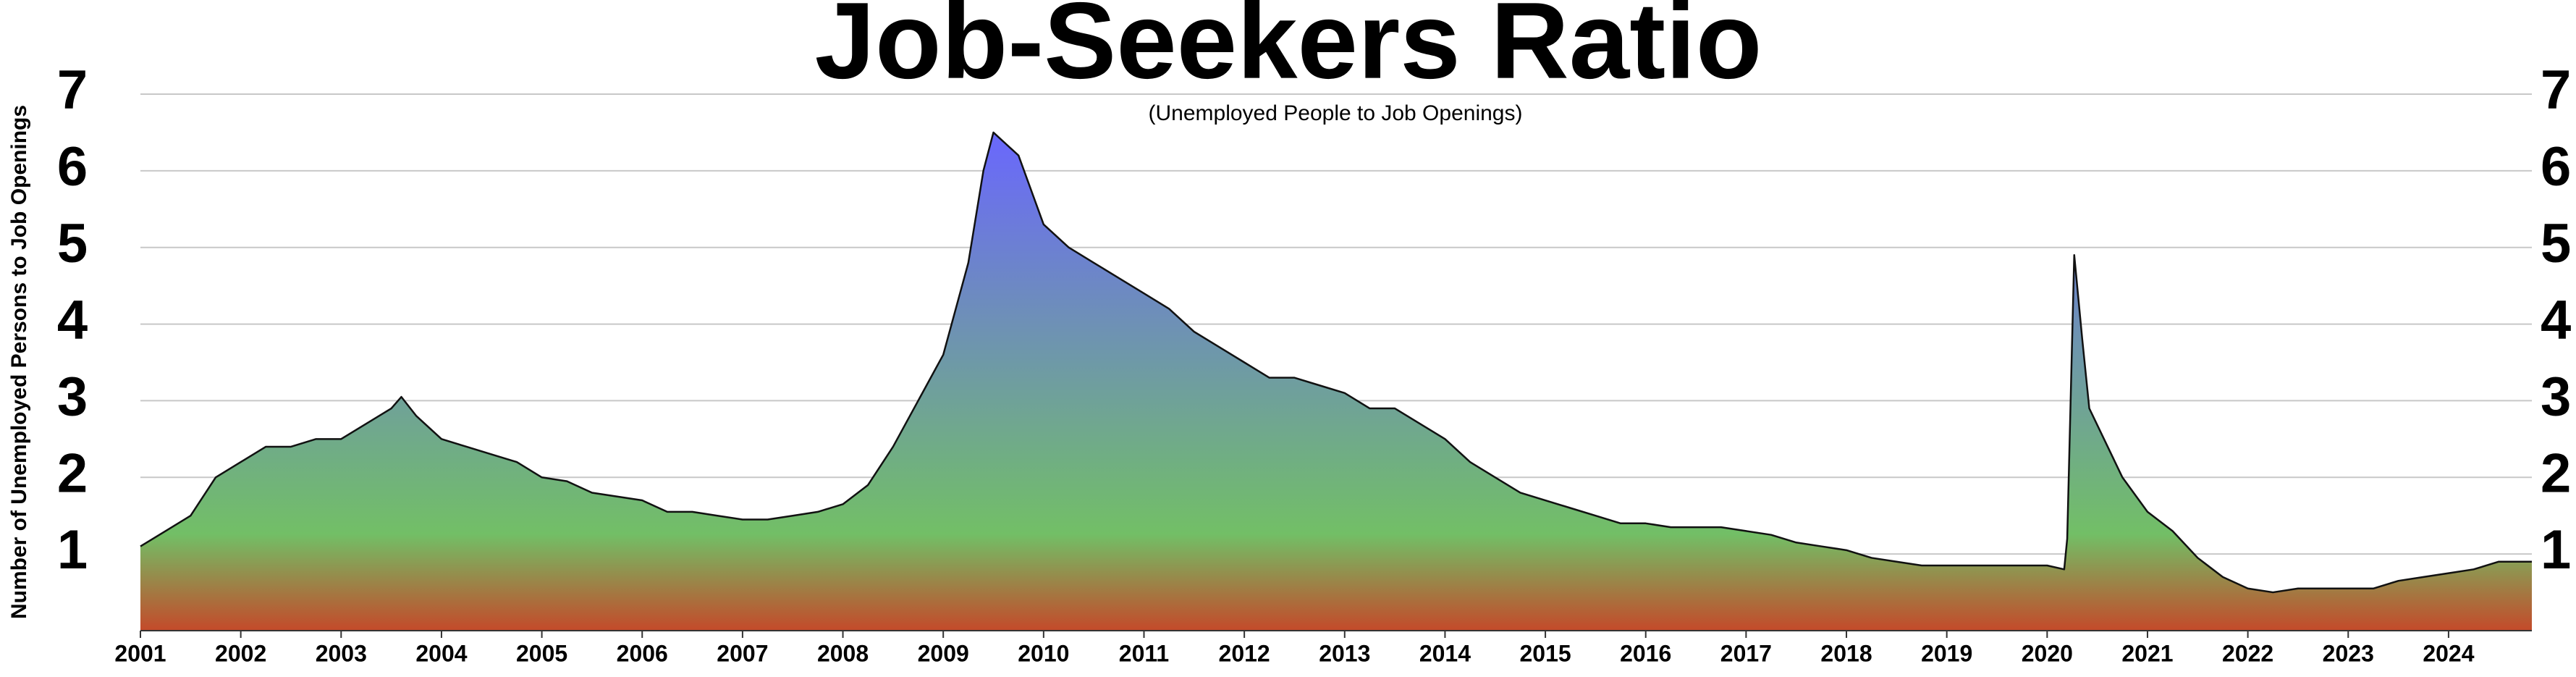 The image size is (2576, 677). I want to click on x-tick-label: 2002, so click(241, 653).